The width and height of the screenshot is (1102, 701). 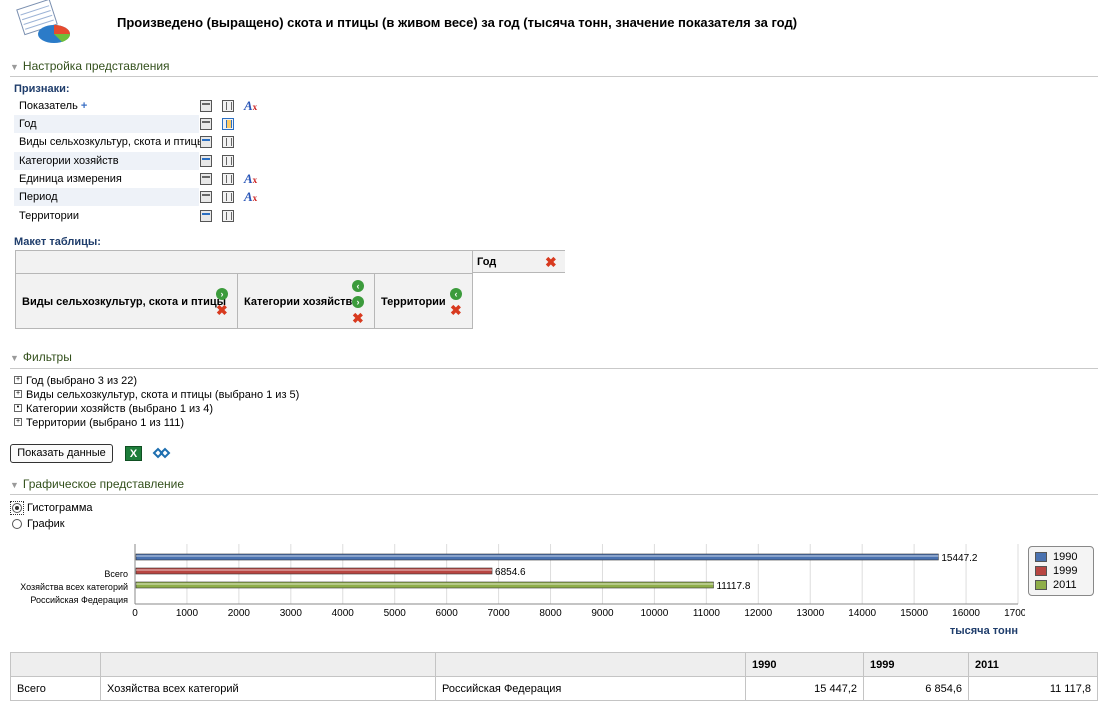 What do you see at coordinates (1065, 557) in the screenshot?
I see `legend-label: 1990` at bounding box center [1065, 557].